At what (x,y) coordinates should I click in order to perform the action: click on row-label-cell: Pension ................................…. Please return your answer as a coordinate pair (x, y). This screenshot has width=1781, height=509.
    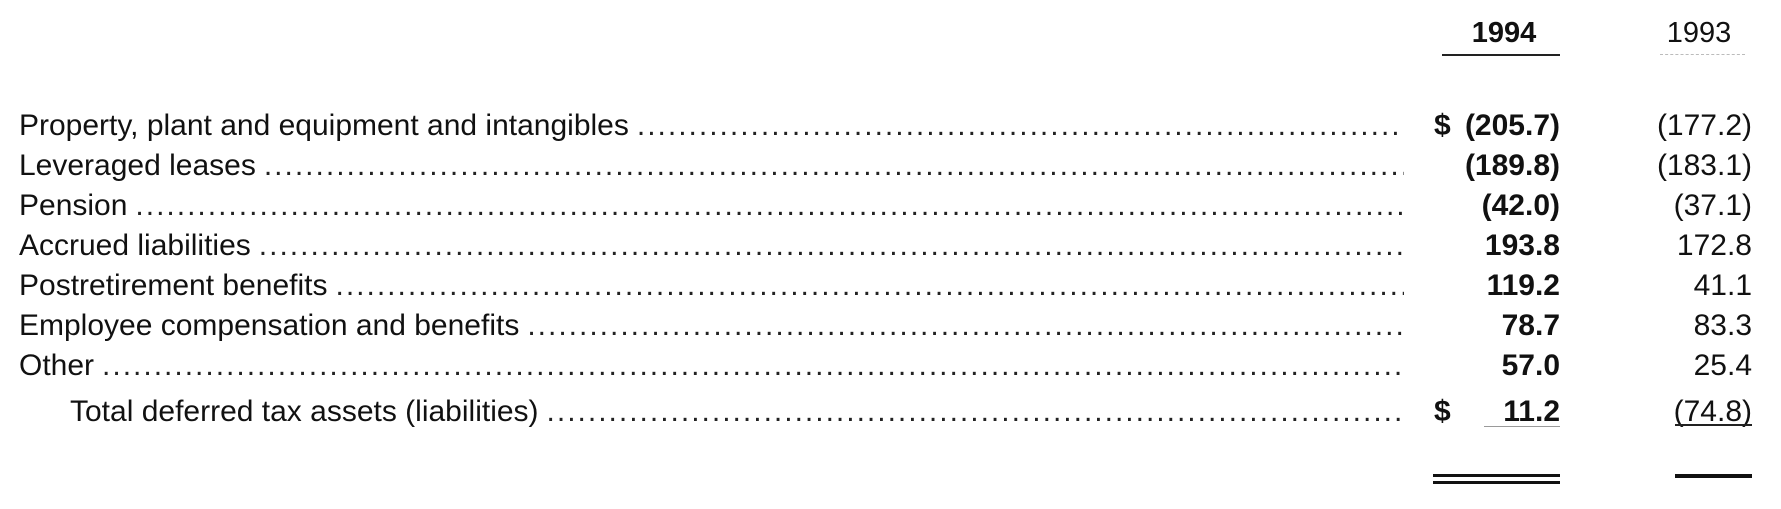
    Looking at the image, I should click on (711, 206).